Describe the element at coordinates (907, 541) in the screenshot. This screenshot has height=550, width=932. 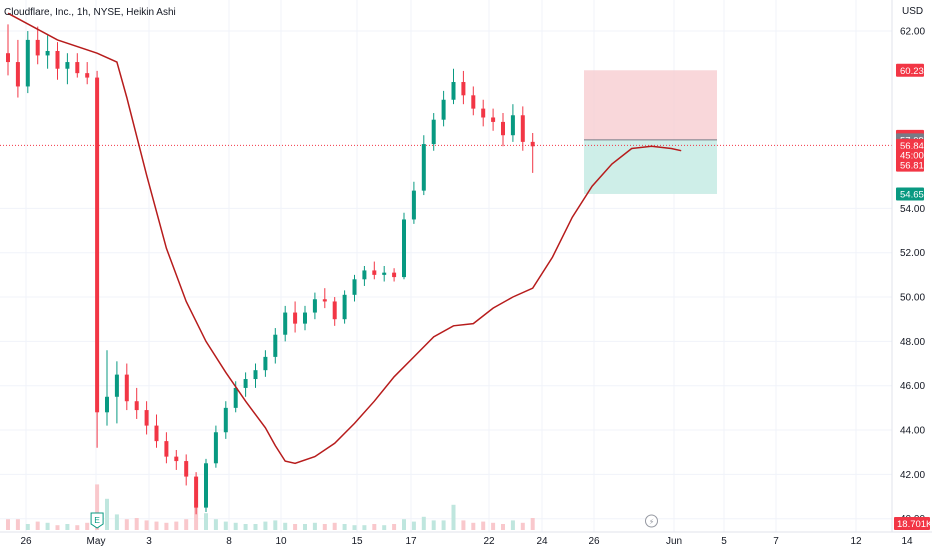
I see `x-tick-label: 14` at that location.